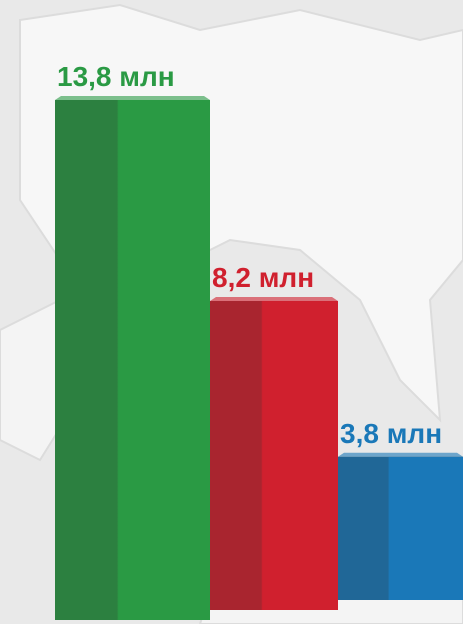  Describe the element at coordinates (116, 76) in the screenshot. I see `value-label: 13,8 млн` at that location.